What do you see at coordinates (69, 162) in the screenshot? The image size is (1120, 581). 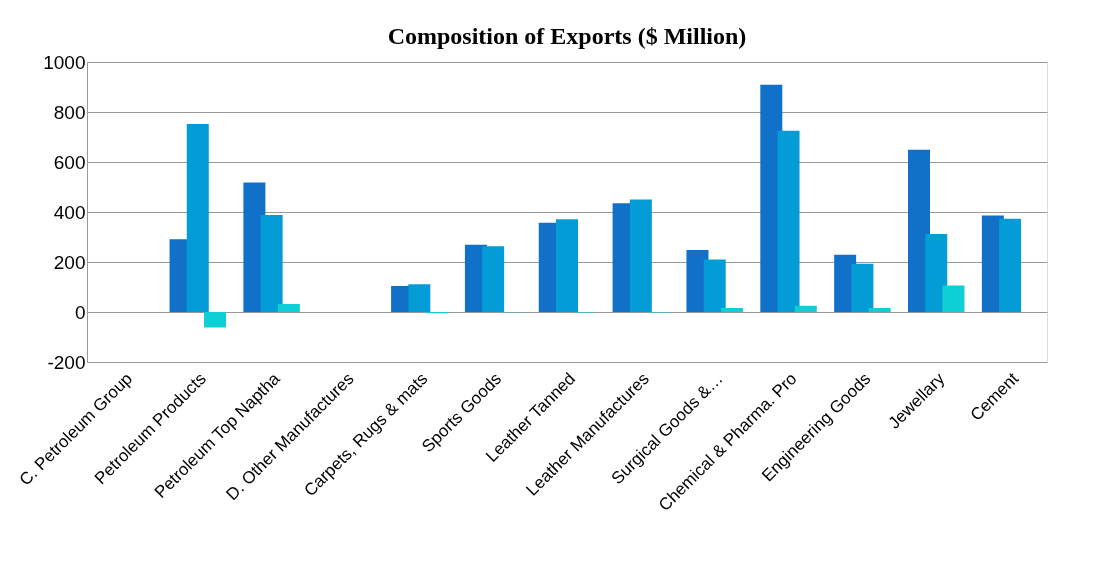 I see `y-tick-label: 600` at bounding box center [69, 162].